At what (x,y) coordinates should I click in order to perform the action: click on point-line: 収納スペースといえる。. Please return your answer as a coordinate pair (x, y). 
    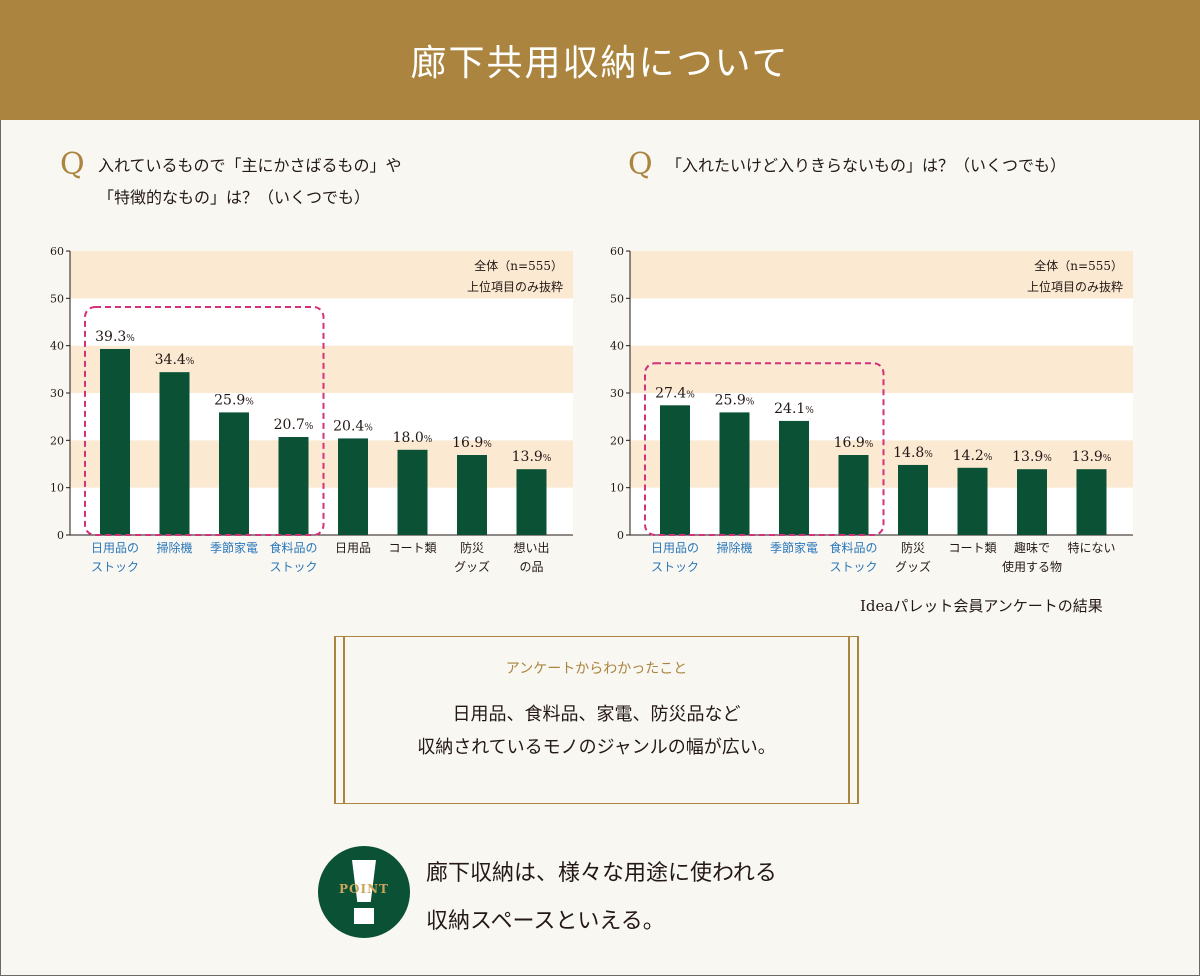
    Looking at the image, I should click on (545, 921).